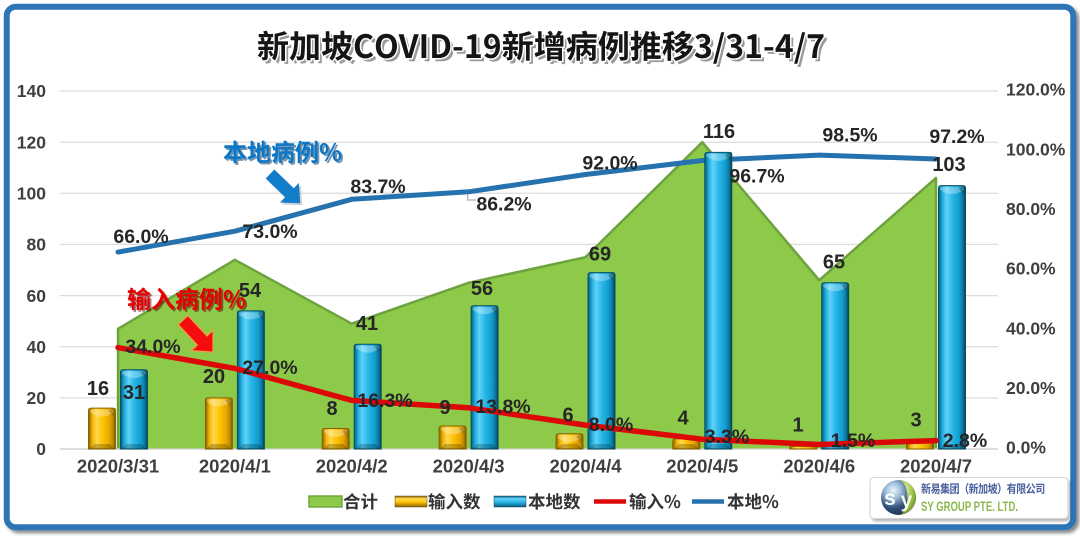  I want to click on svg-text: 1, so click(797, 426).